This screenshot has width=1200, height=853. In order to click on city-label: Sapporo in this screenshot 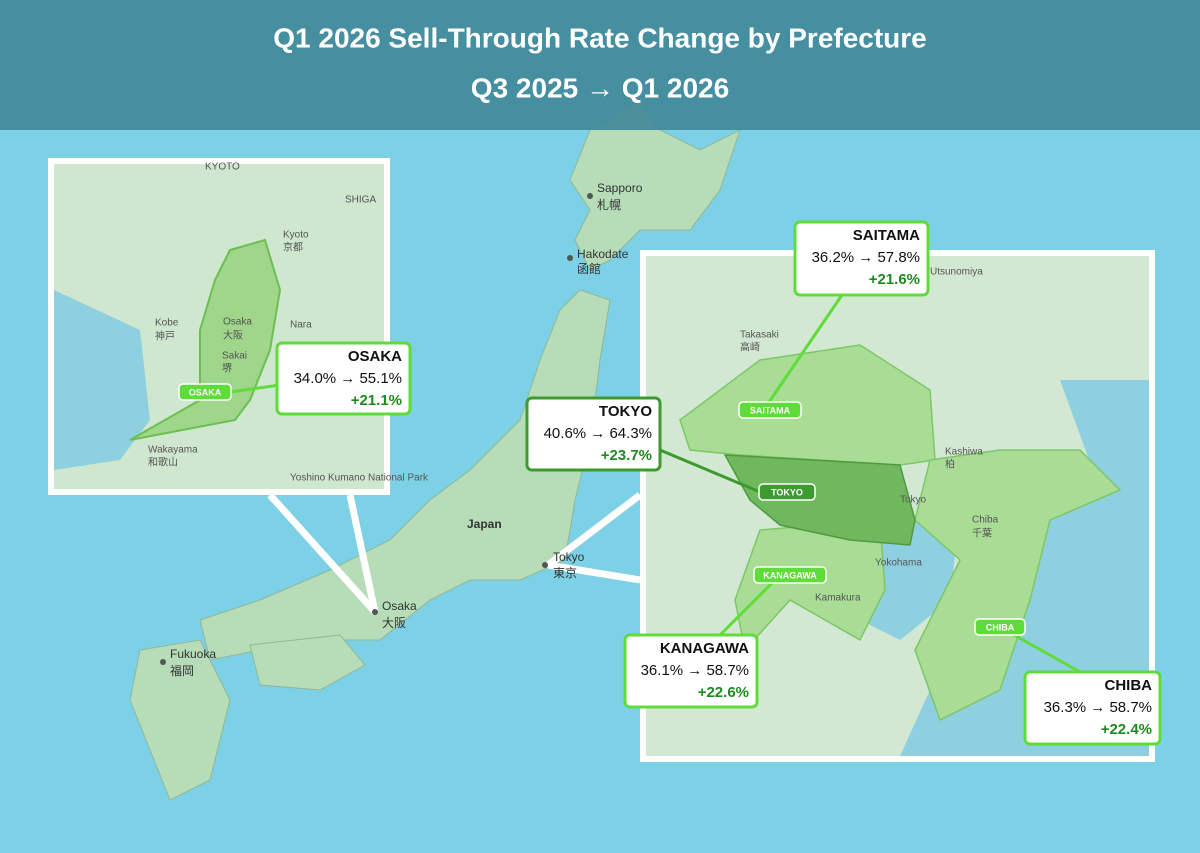, I will do `click(620, 188)`.